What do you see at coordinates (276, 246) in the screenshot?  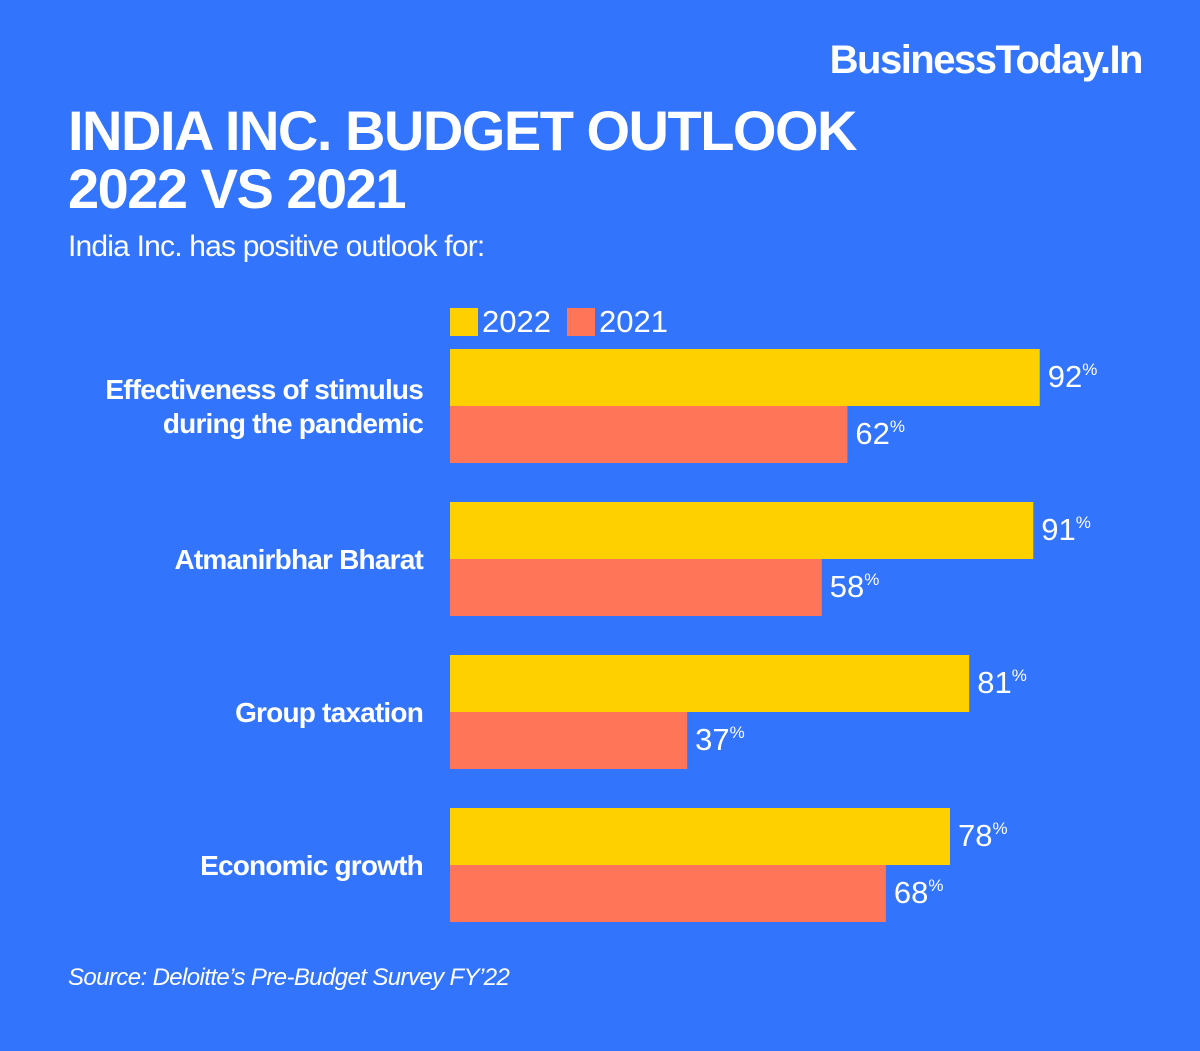 I see `chart-subtitle: India Inc. has positive outlook for:` at bounding box center [276, 246].